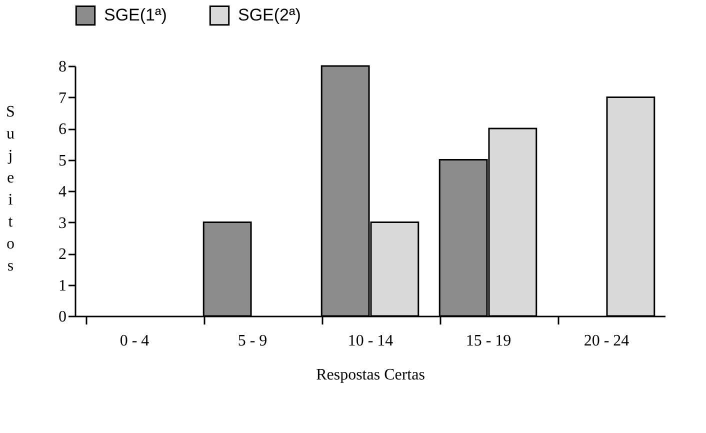 The width and height of the screenshot is (706, 433). Describe the element at coordinates (10, 189) in the screenshot. I see `y-axis-title: Sujeitos` at that location.